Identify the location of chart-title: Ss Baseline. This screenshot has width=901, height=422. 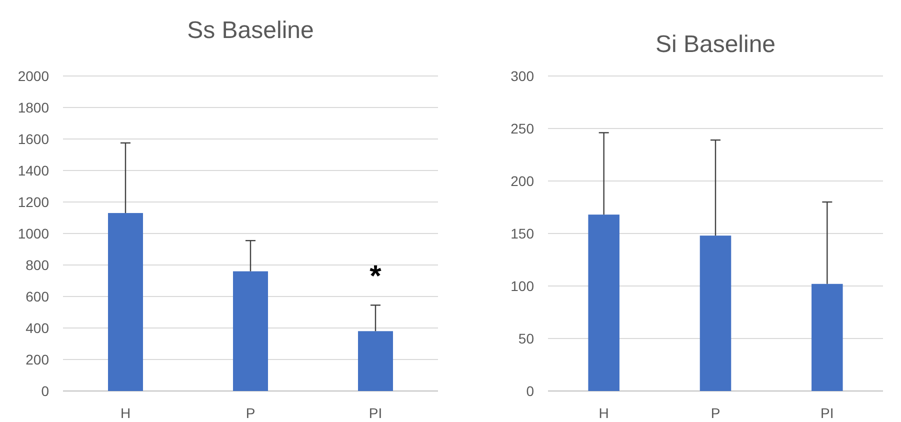
(250, 30).